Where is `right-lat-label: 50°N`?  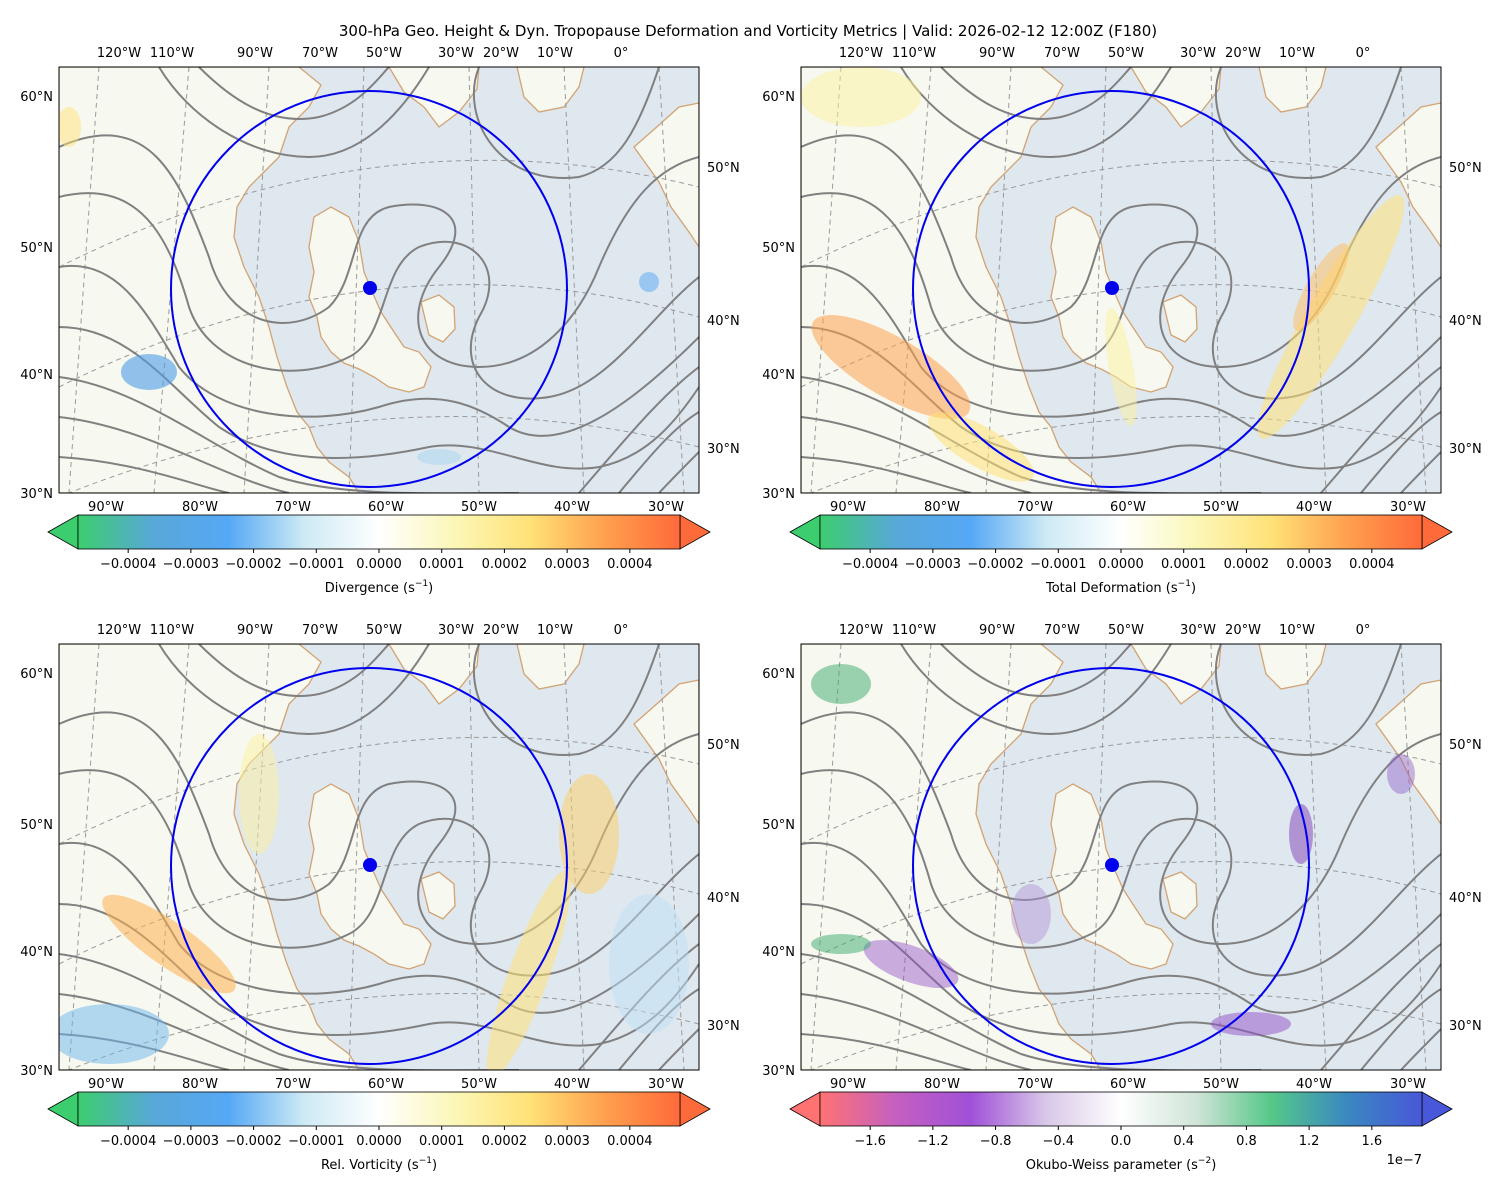 right-lat-label: 50°N is located at coordinates (723, 168).